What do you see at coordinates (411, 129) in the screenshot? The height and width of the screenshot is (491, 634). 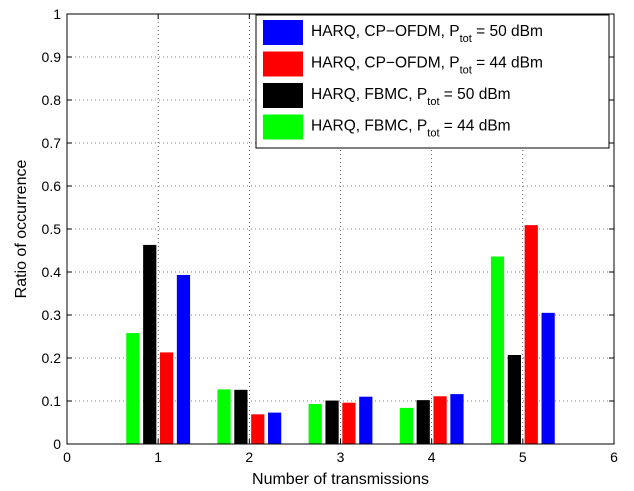 I see `legend-label: HARQ, FBMC, Ptot = 44 dBm` at bounding box center [411, 129].